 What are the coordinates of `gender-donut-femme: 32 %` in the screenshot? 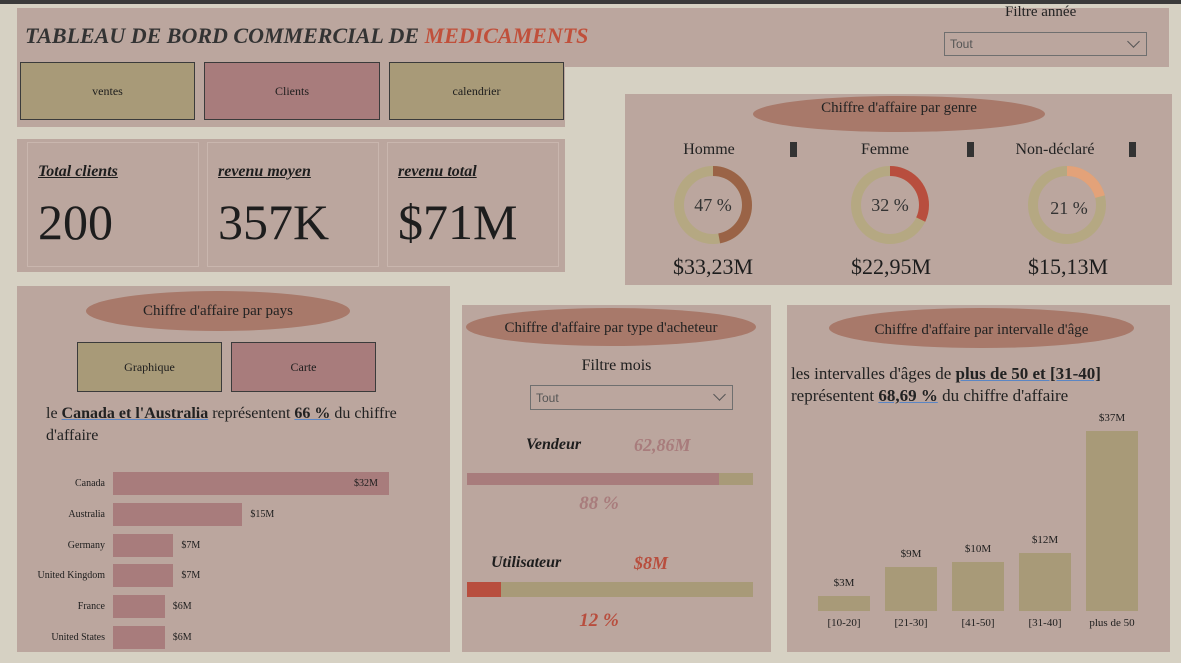 It's located at (890, 205).